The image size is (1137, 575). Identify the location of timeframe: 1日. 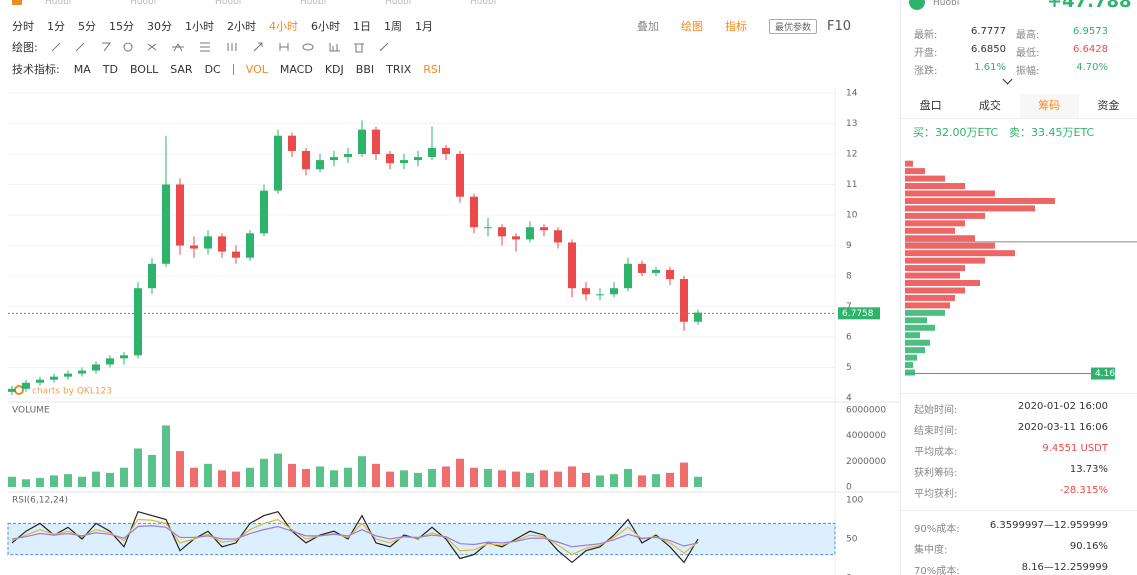
(362, 26).